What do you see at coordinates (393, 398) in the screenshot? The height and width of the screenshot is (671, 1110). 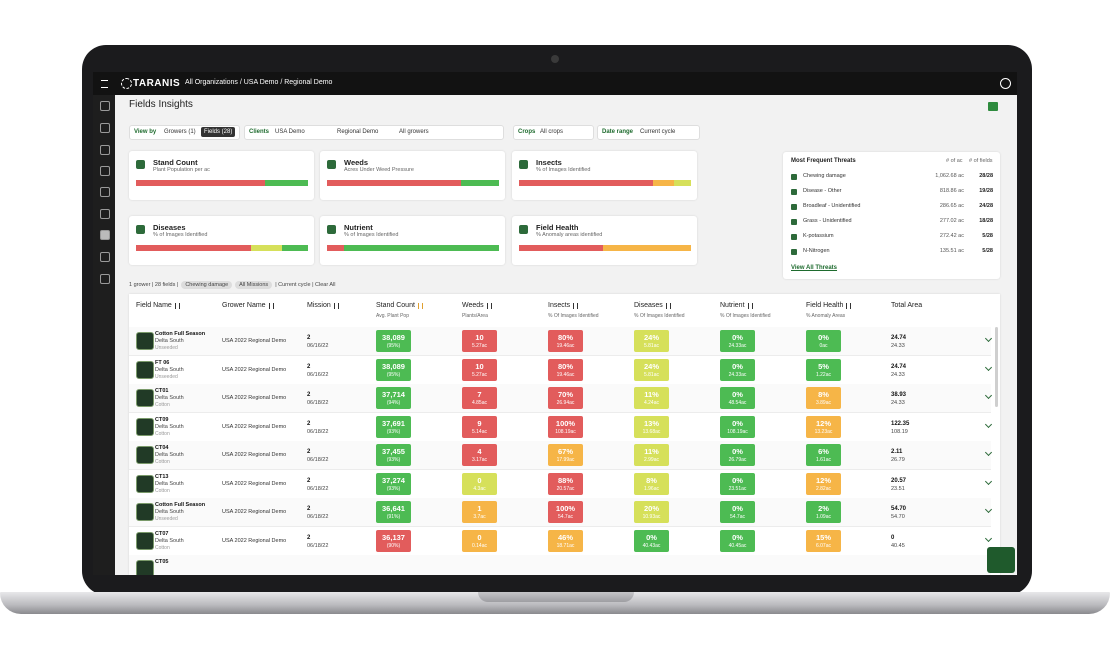 I see `metric-cell: 37,714 (94%)` at bounding box center [393, 398].